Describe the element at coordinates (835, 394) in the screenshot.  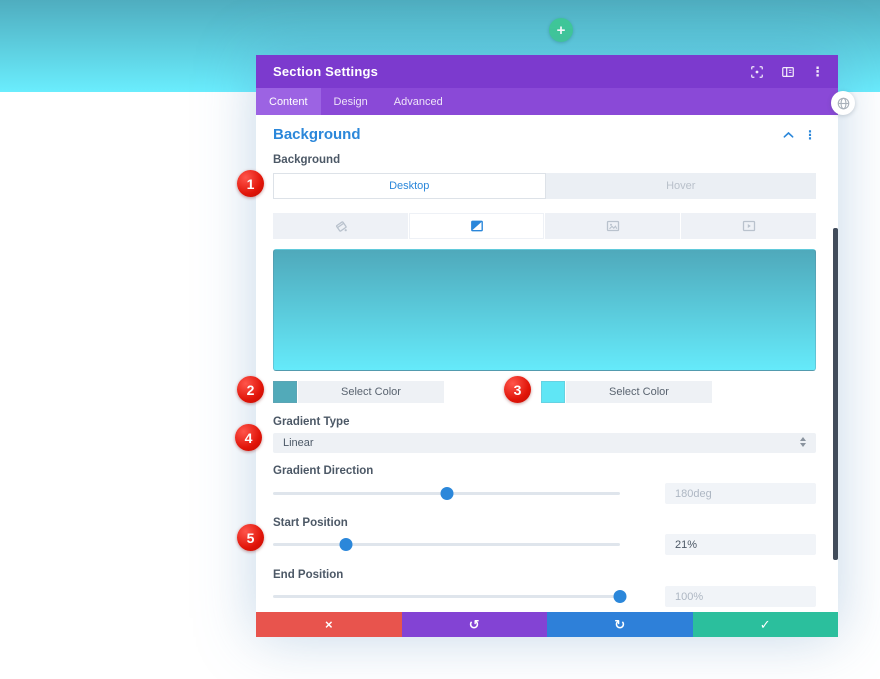
I see `modal-scrollbar` at that location.